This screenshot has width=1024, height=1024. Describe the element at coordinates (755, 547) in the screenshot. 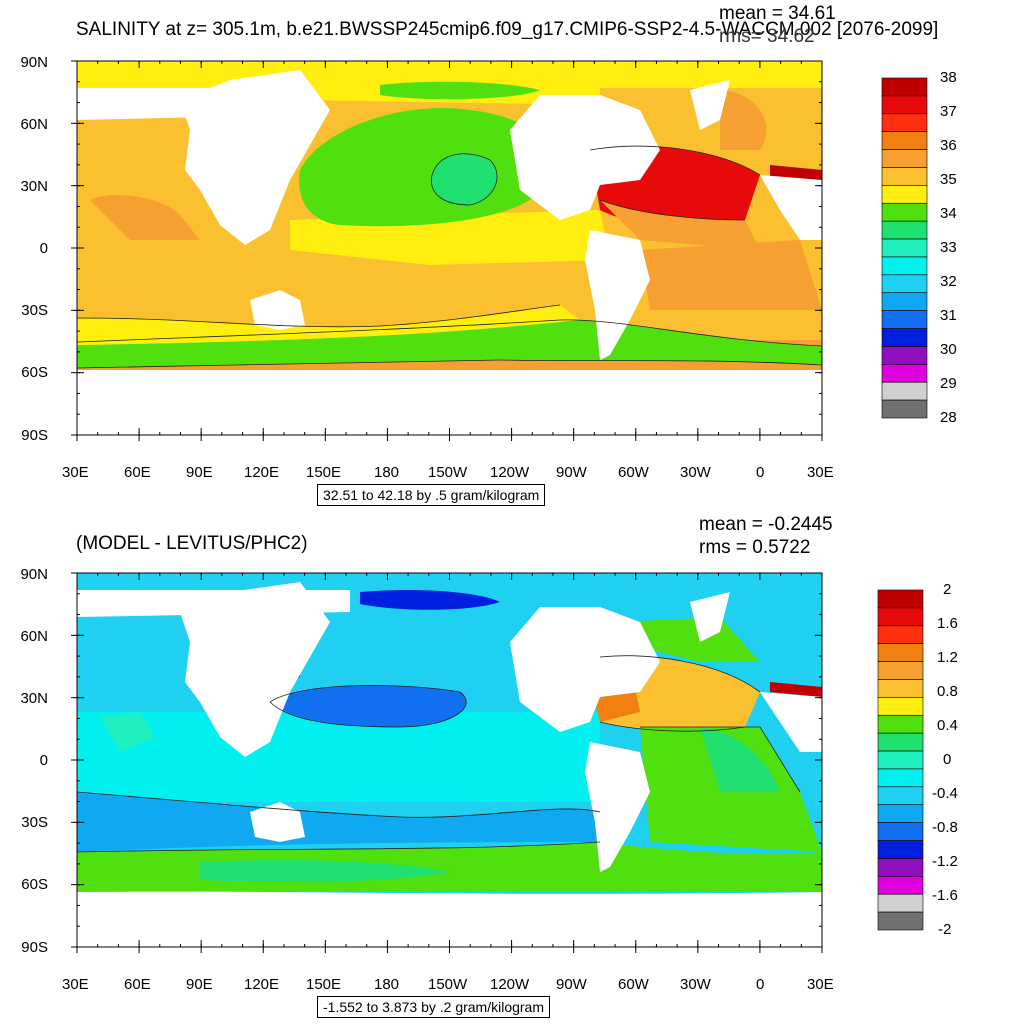

I see `diff-rms-value: rms = 0.5722` at that location.